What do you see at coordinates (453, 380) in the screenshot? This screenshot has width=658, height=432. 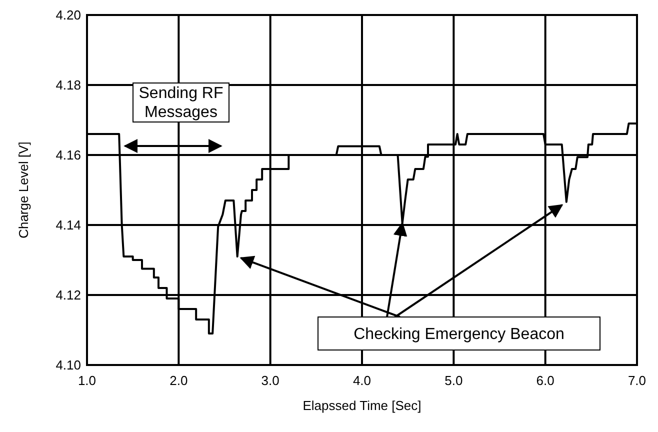 I see `x-tick-label: 5.0` at bounding box center [453, 380].